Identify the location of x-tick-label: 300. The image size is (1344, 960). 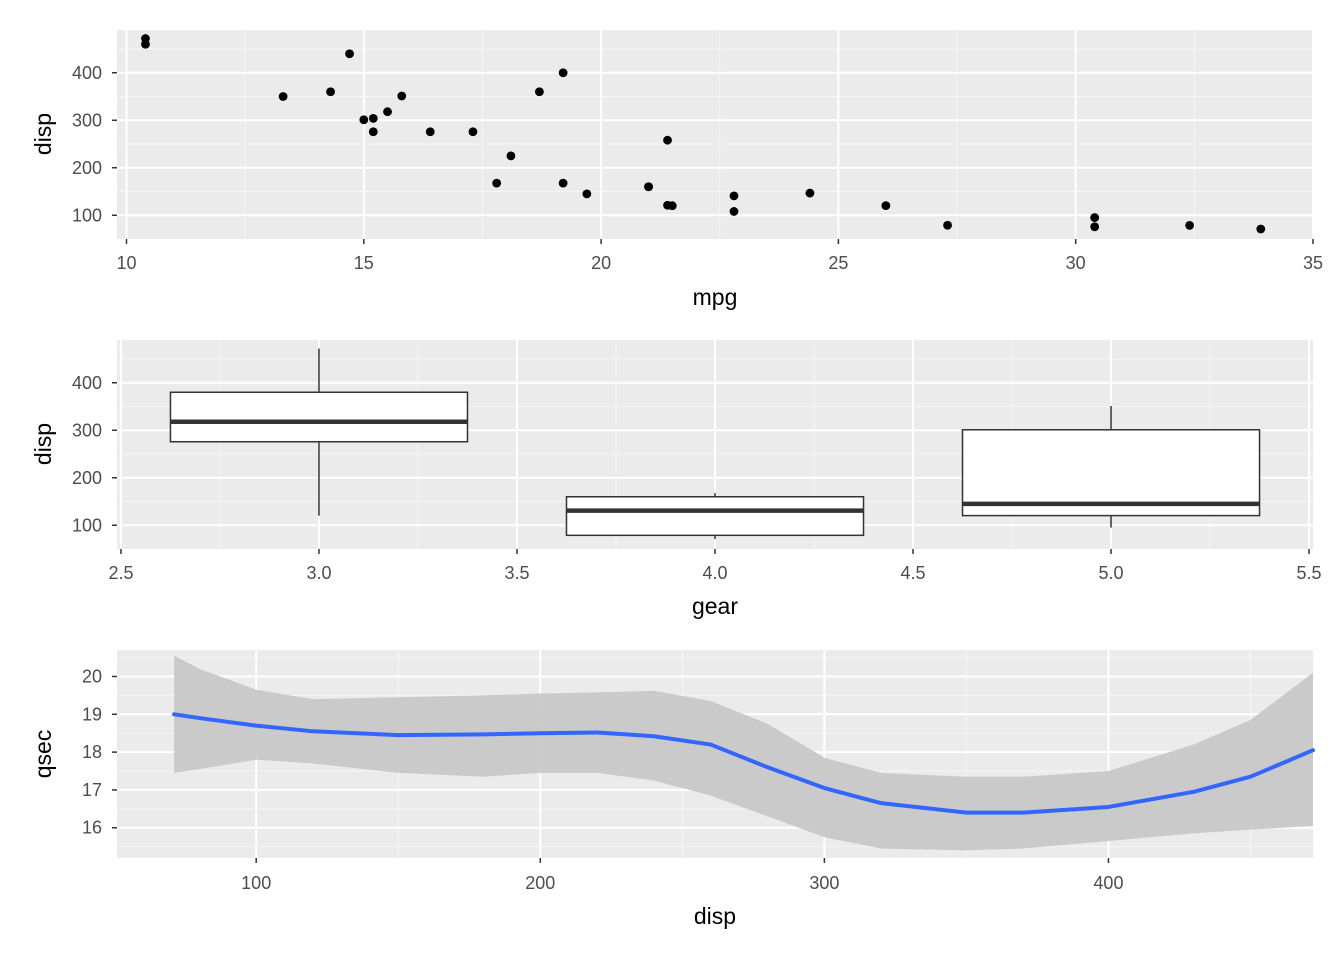
(824, 883).